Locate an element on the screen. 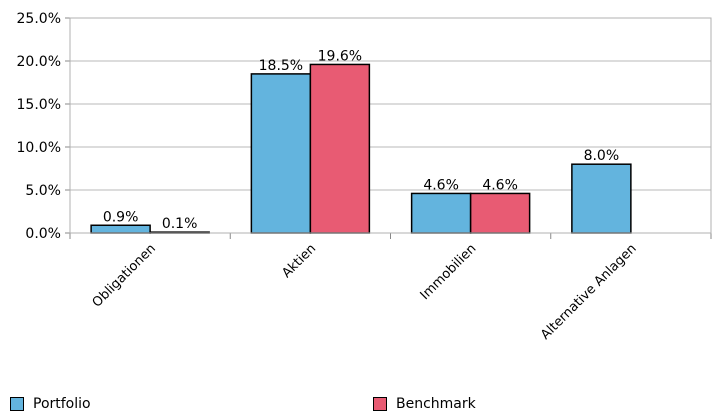 The width and height of the screenshot is (715, 416). bar-benchmark-immobilien is located at coordinates (500, 213).